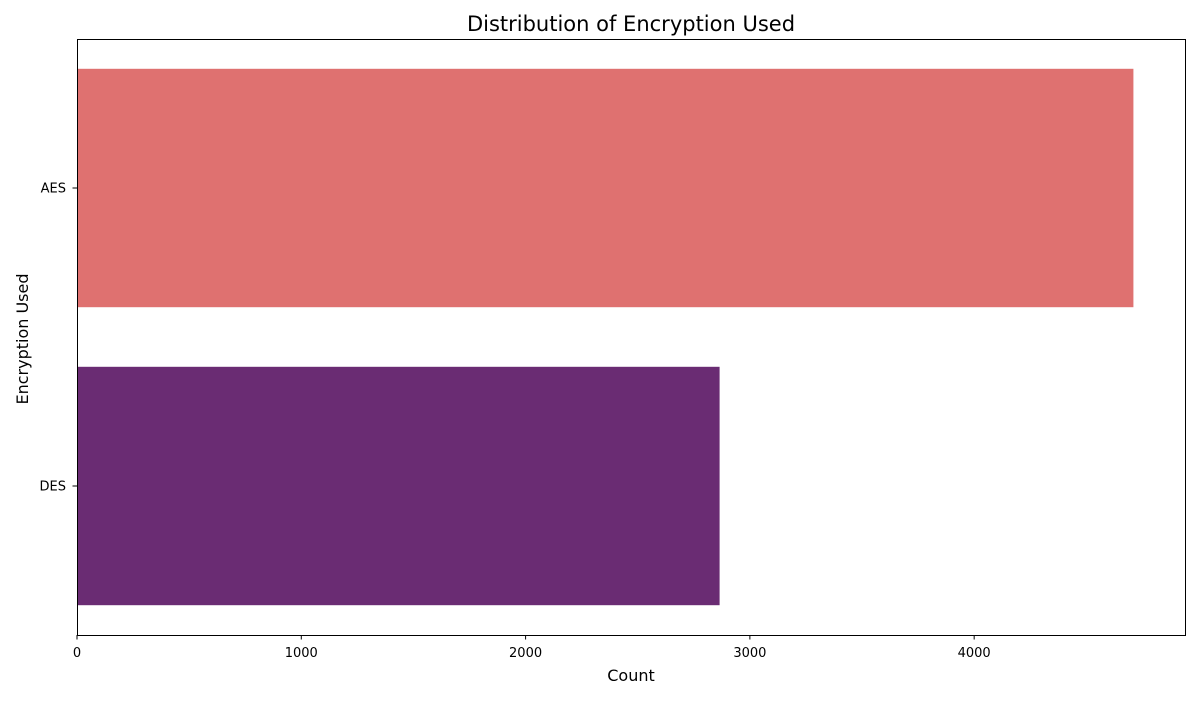  I want to click on y-tick-label: AES, so click(53, 189).